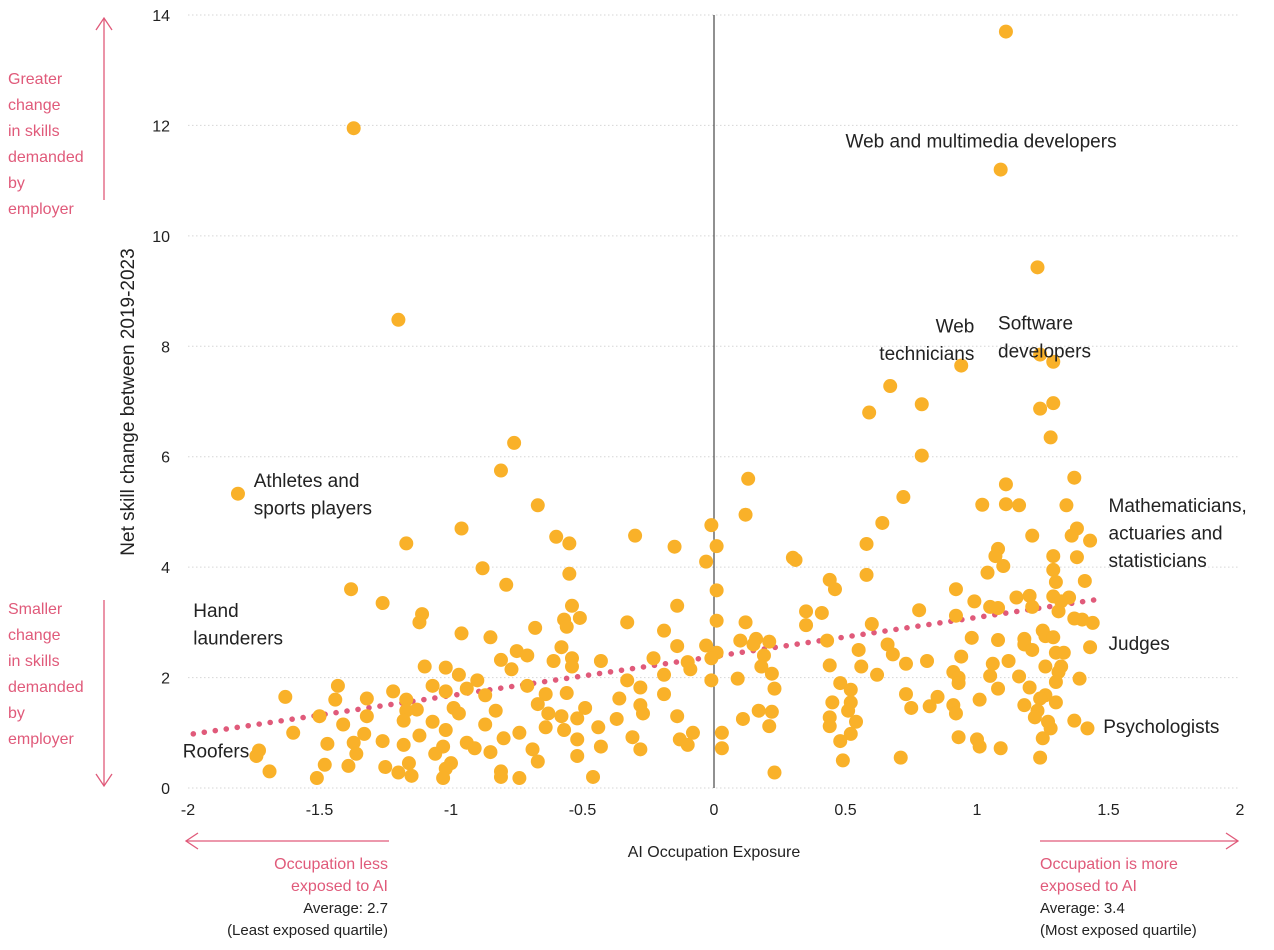 This screenshot has height=950, width=1274. Describe the element at coordinates (713, 810) in the screenshot. I see `x-tick-labels: -2 -1.5 -1 -0.5 0 0.5 1 1.5 2` at that location.